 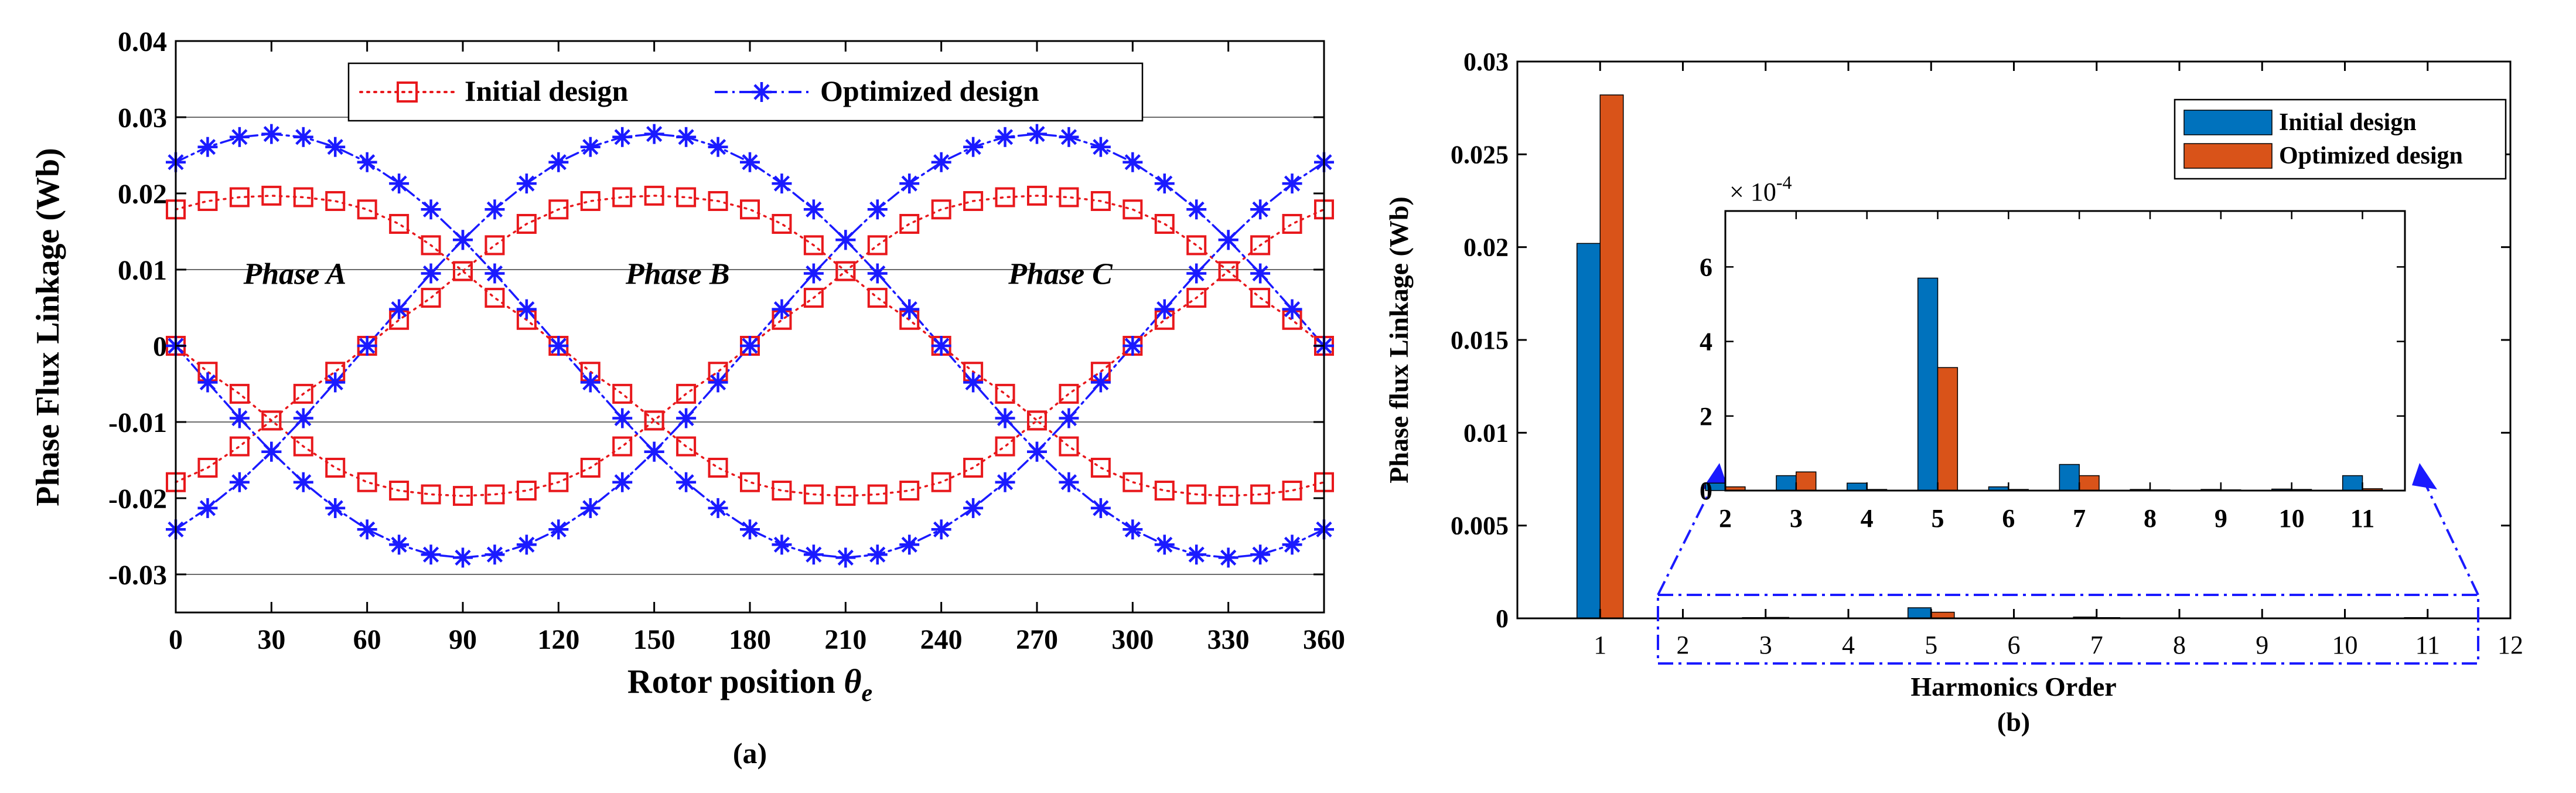 I want to click on a-phase-label-0: Phase A, so click(x=294, y=274).